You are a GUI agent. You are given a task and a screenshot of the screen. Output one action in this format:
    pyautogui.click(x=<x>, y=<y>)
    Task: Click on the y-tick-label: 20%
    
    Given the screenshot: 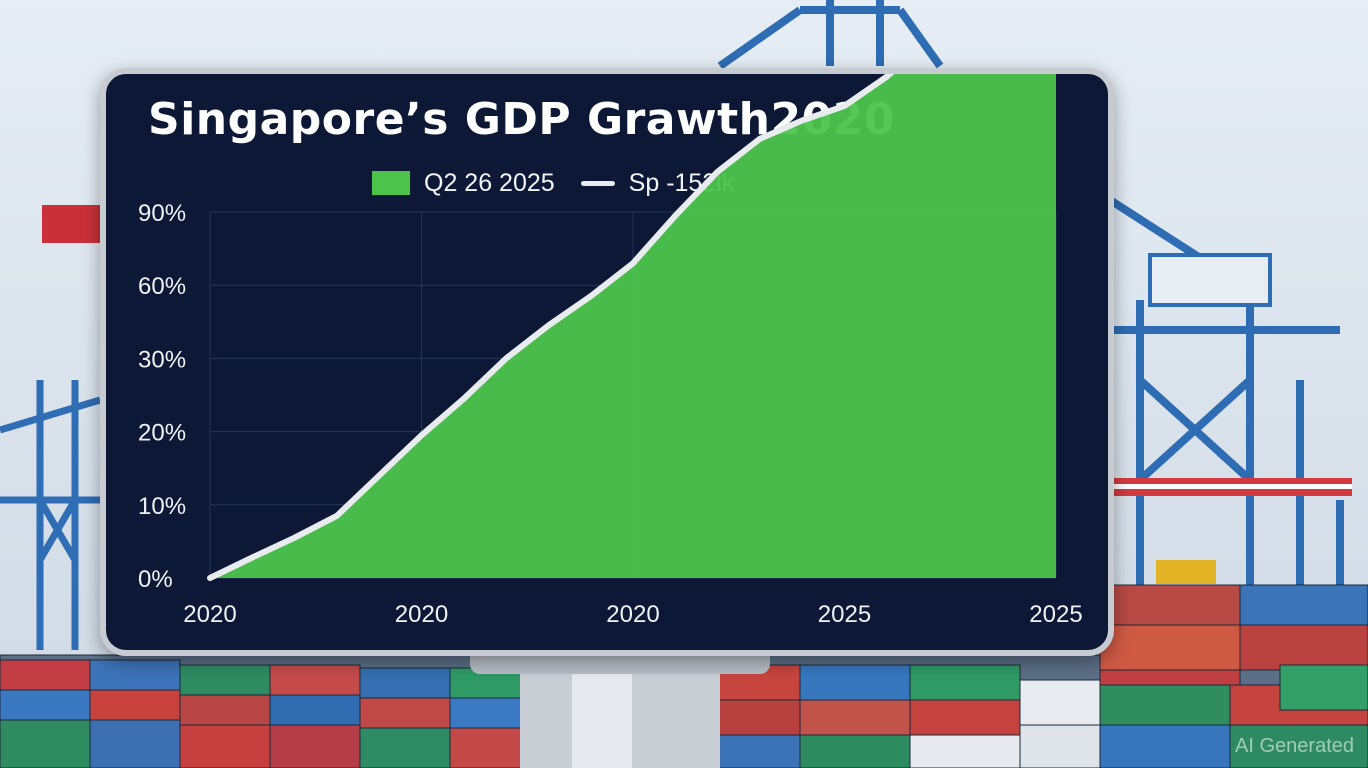 What is the action you would take?
    pyautogui.click(x=162, y=433)
    